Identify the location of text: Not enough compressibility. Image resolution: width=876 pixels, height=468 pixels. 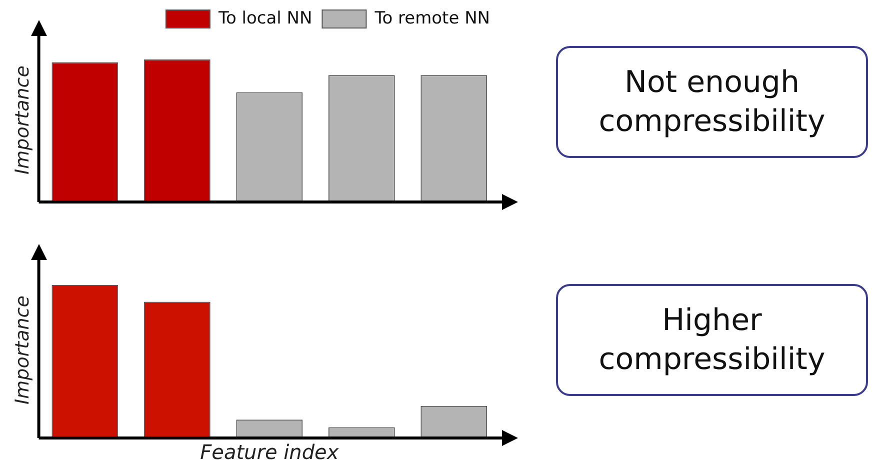
(712, 102).